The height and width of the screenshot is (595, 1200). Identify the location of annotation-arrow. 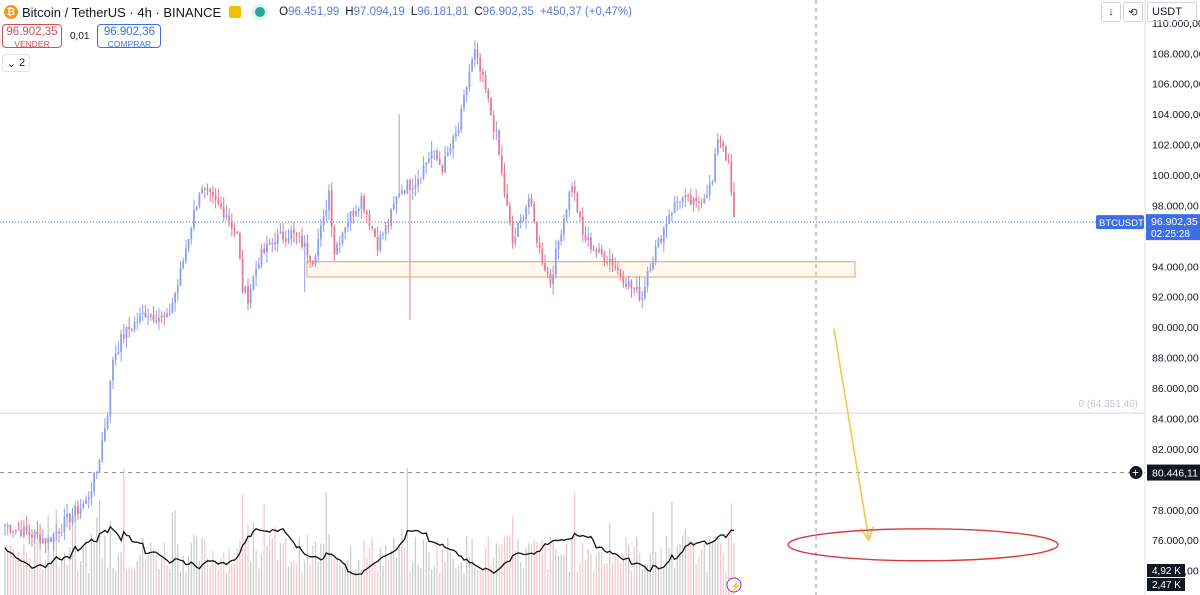
(851, 434).